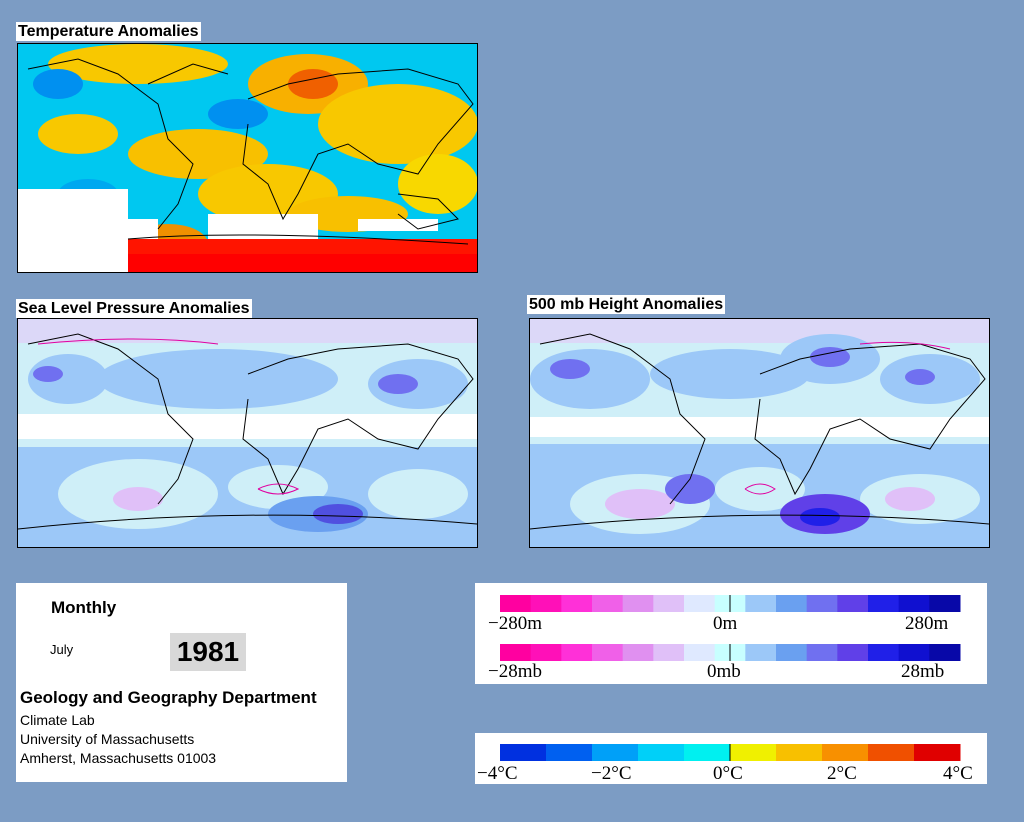 This screenshot has height=822, width=1024. I want to click on temp-label-1: −2°C, so click(611, 773).